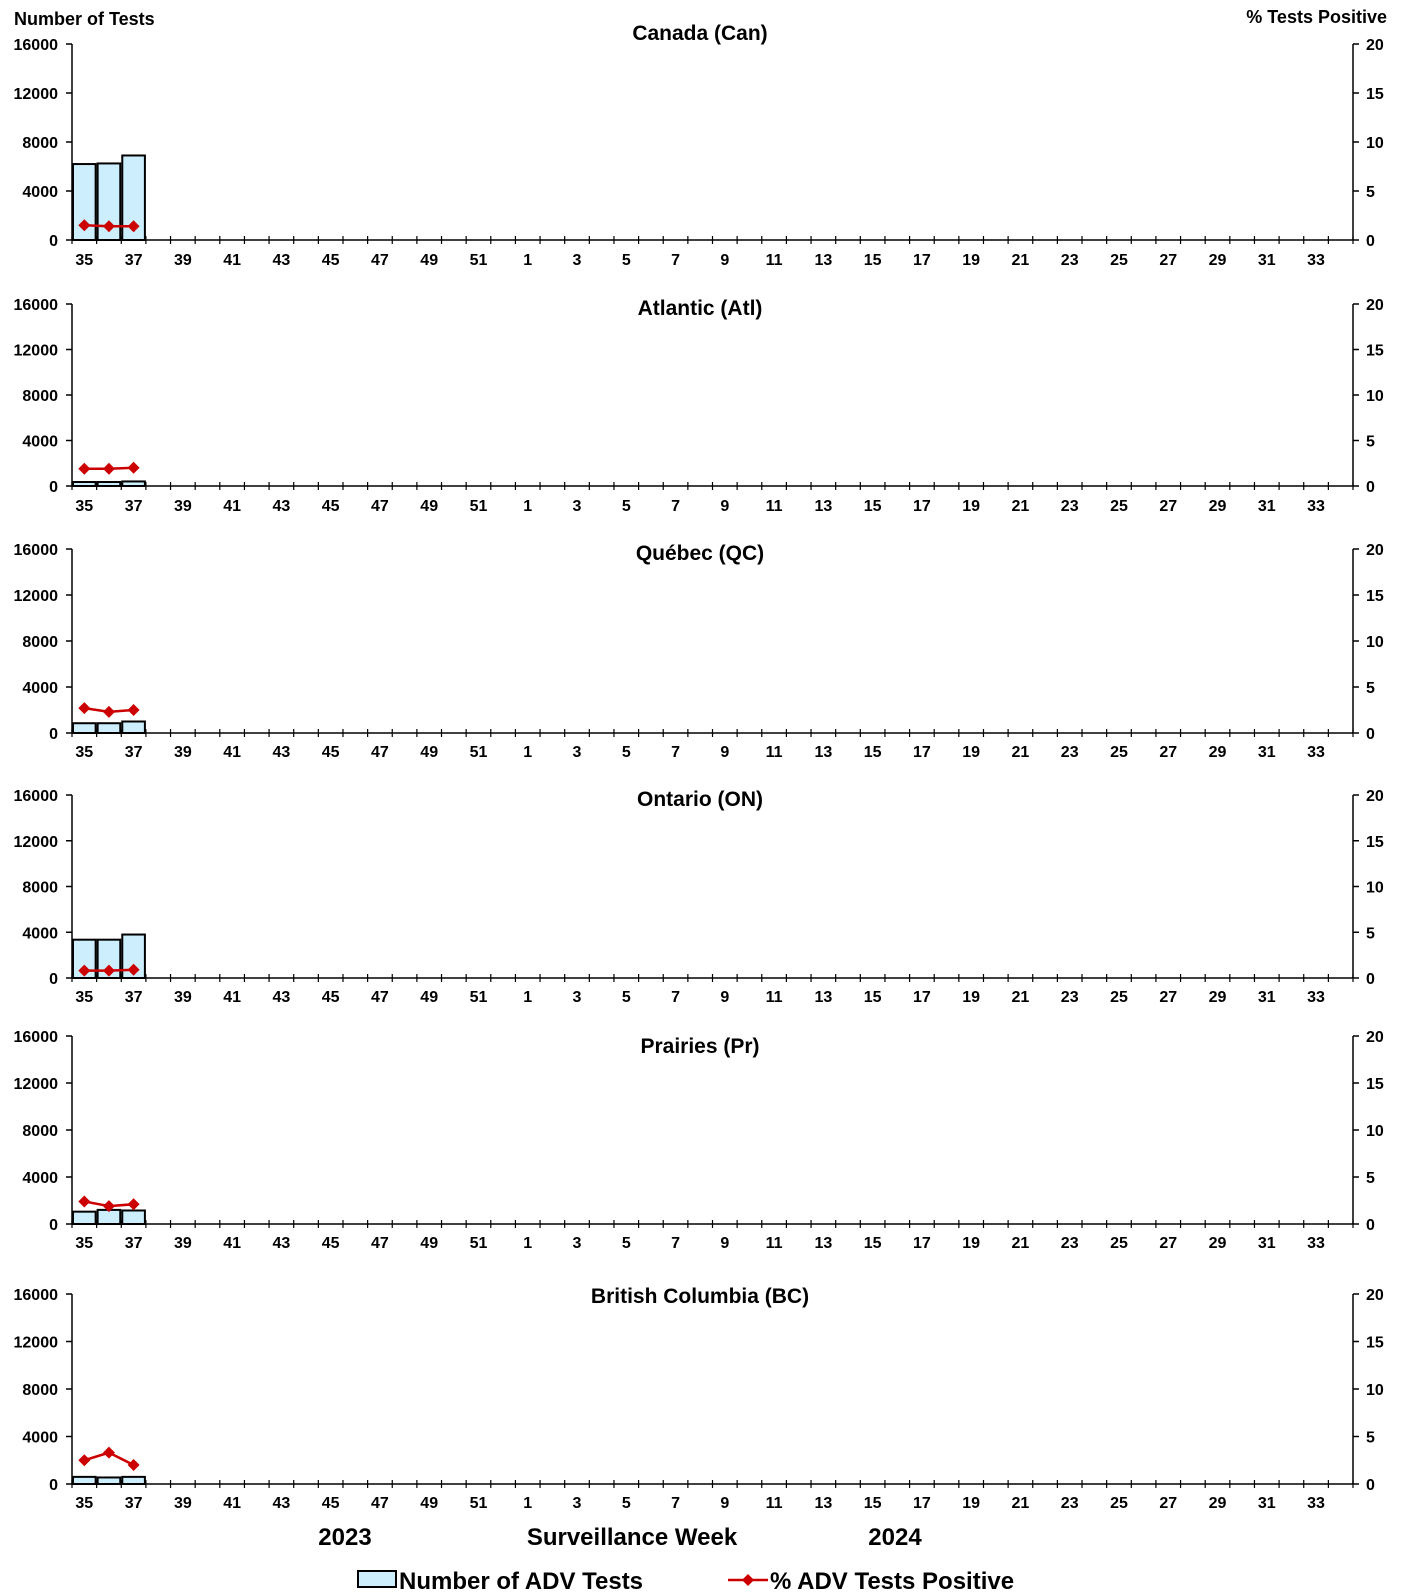 The width and height of the screenshot is (1424, 1592). I want to click on x-tick-label: 23, so click(1070, 506).